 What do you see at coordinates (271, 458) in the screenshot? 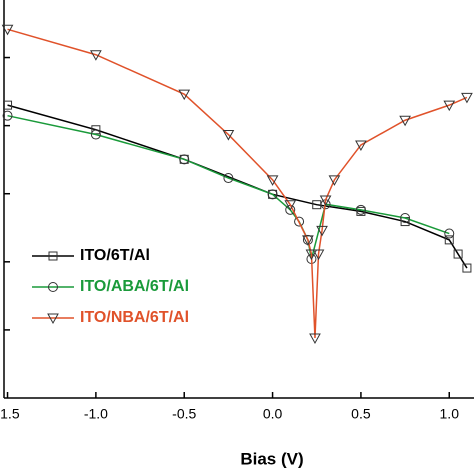
I see `x-axis-label: Bias (V)` at bounding box center [271, 458].